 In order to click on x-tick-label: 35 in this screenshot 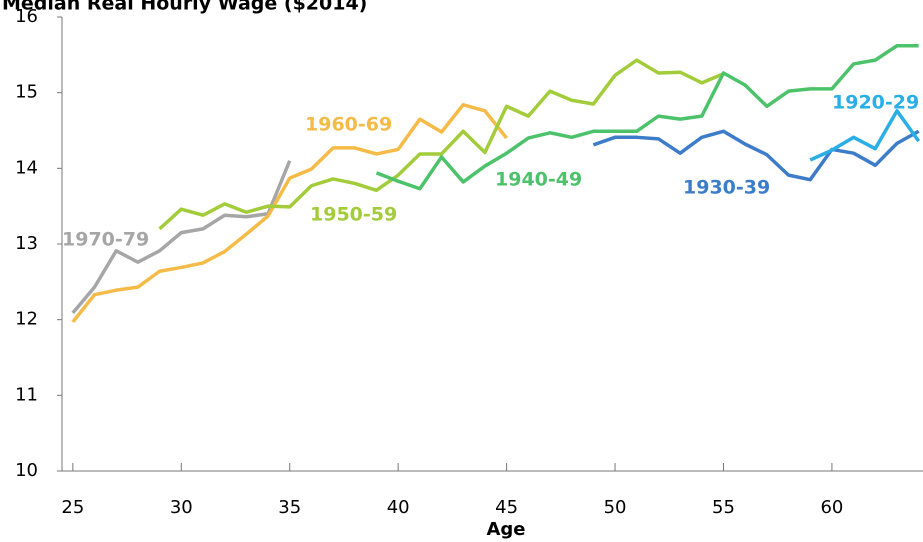, I will do `click(289, 507)`.